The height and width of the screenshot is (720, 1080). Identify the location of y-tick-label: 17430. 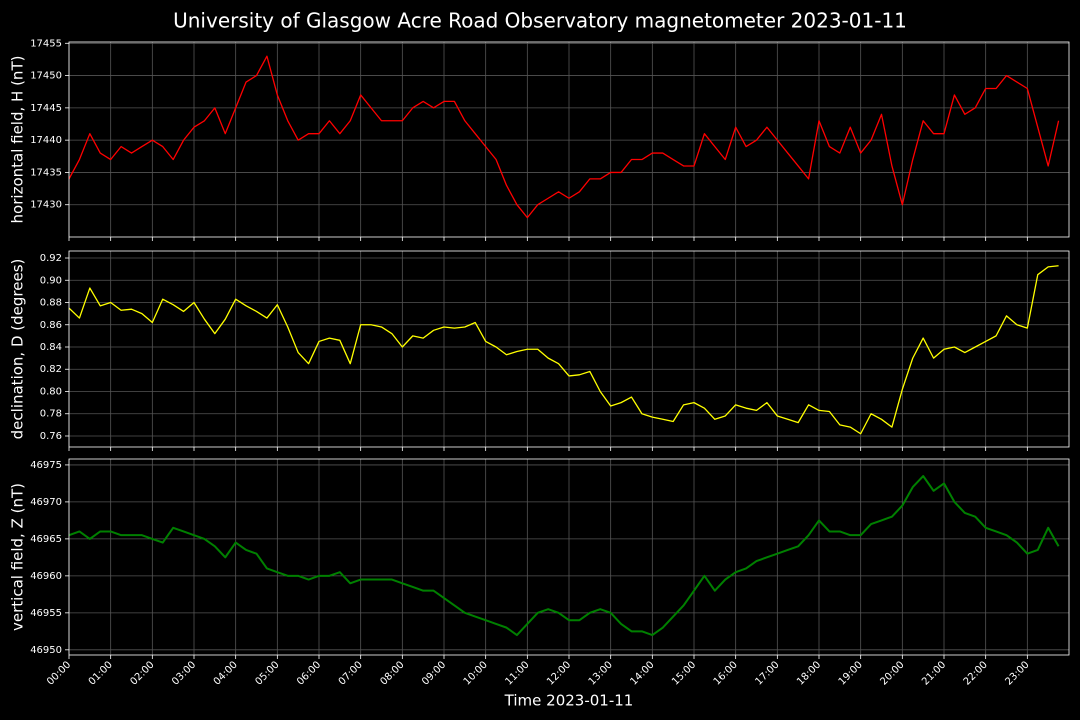
(46, 205).